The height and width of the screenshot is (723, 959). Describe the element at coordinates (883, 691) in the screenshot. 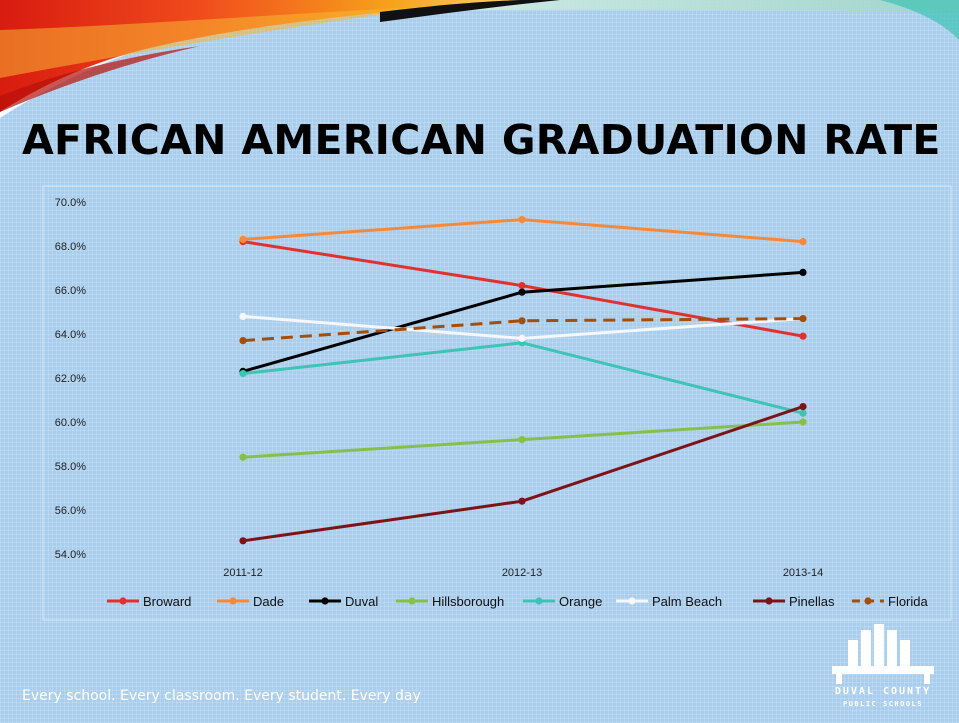

I see `logo-text-line1: DUVAL COUNTY` at that location.